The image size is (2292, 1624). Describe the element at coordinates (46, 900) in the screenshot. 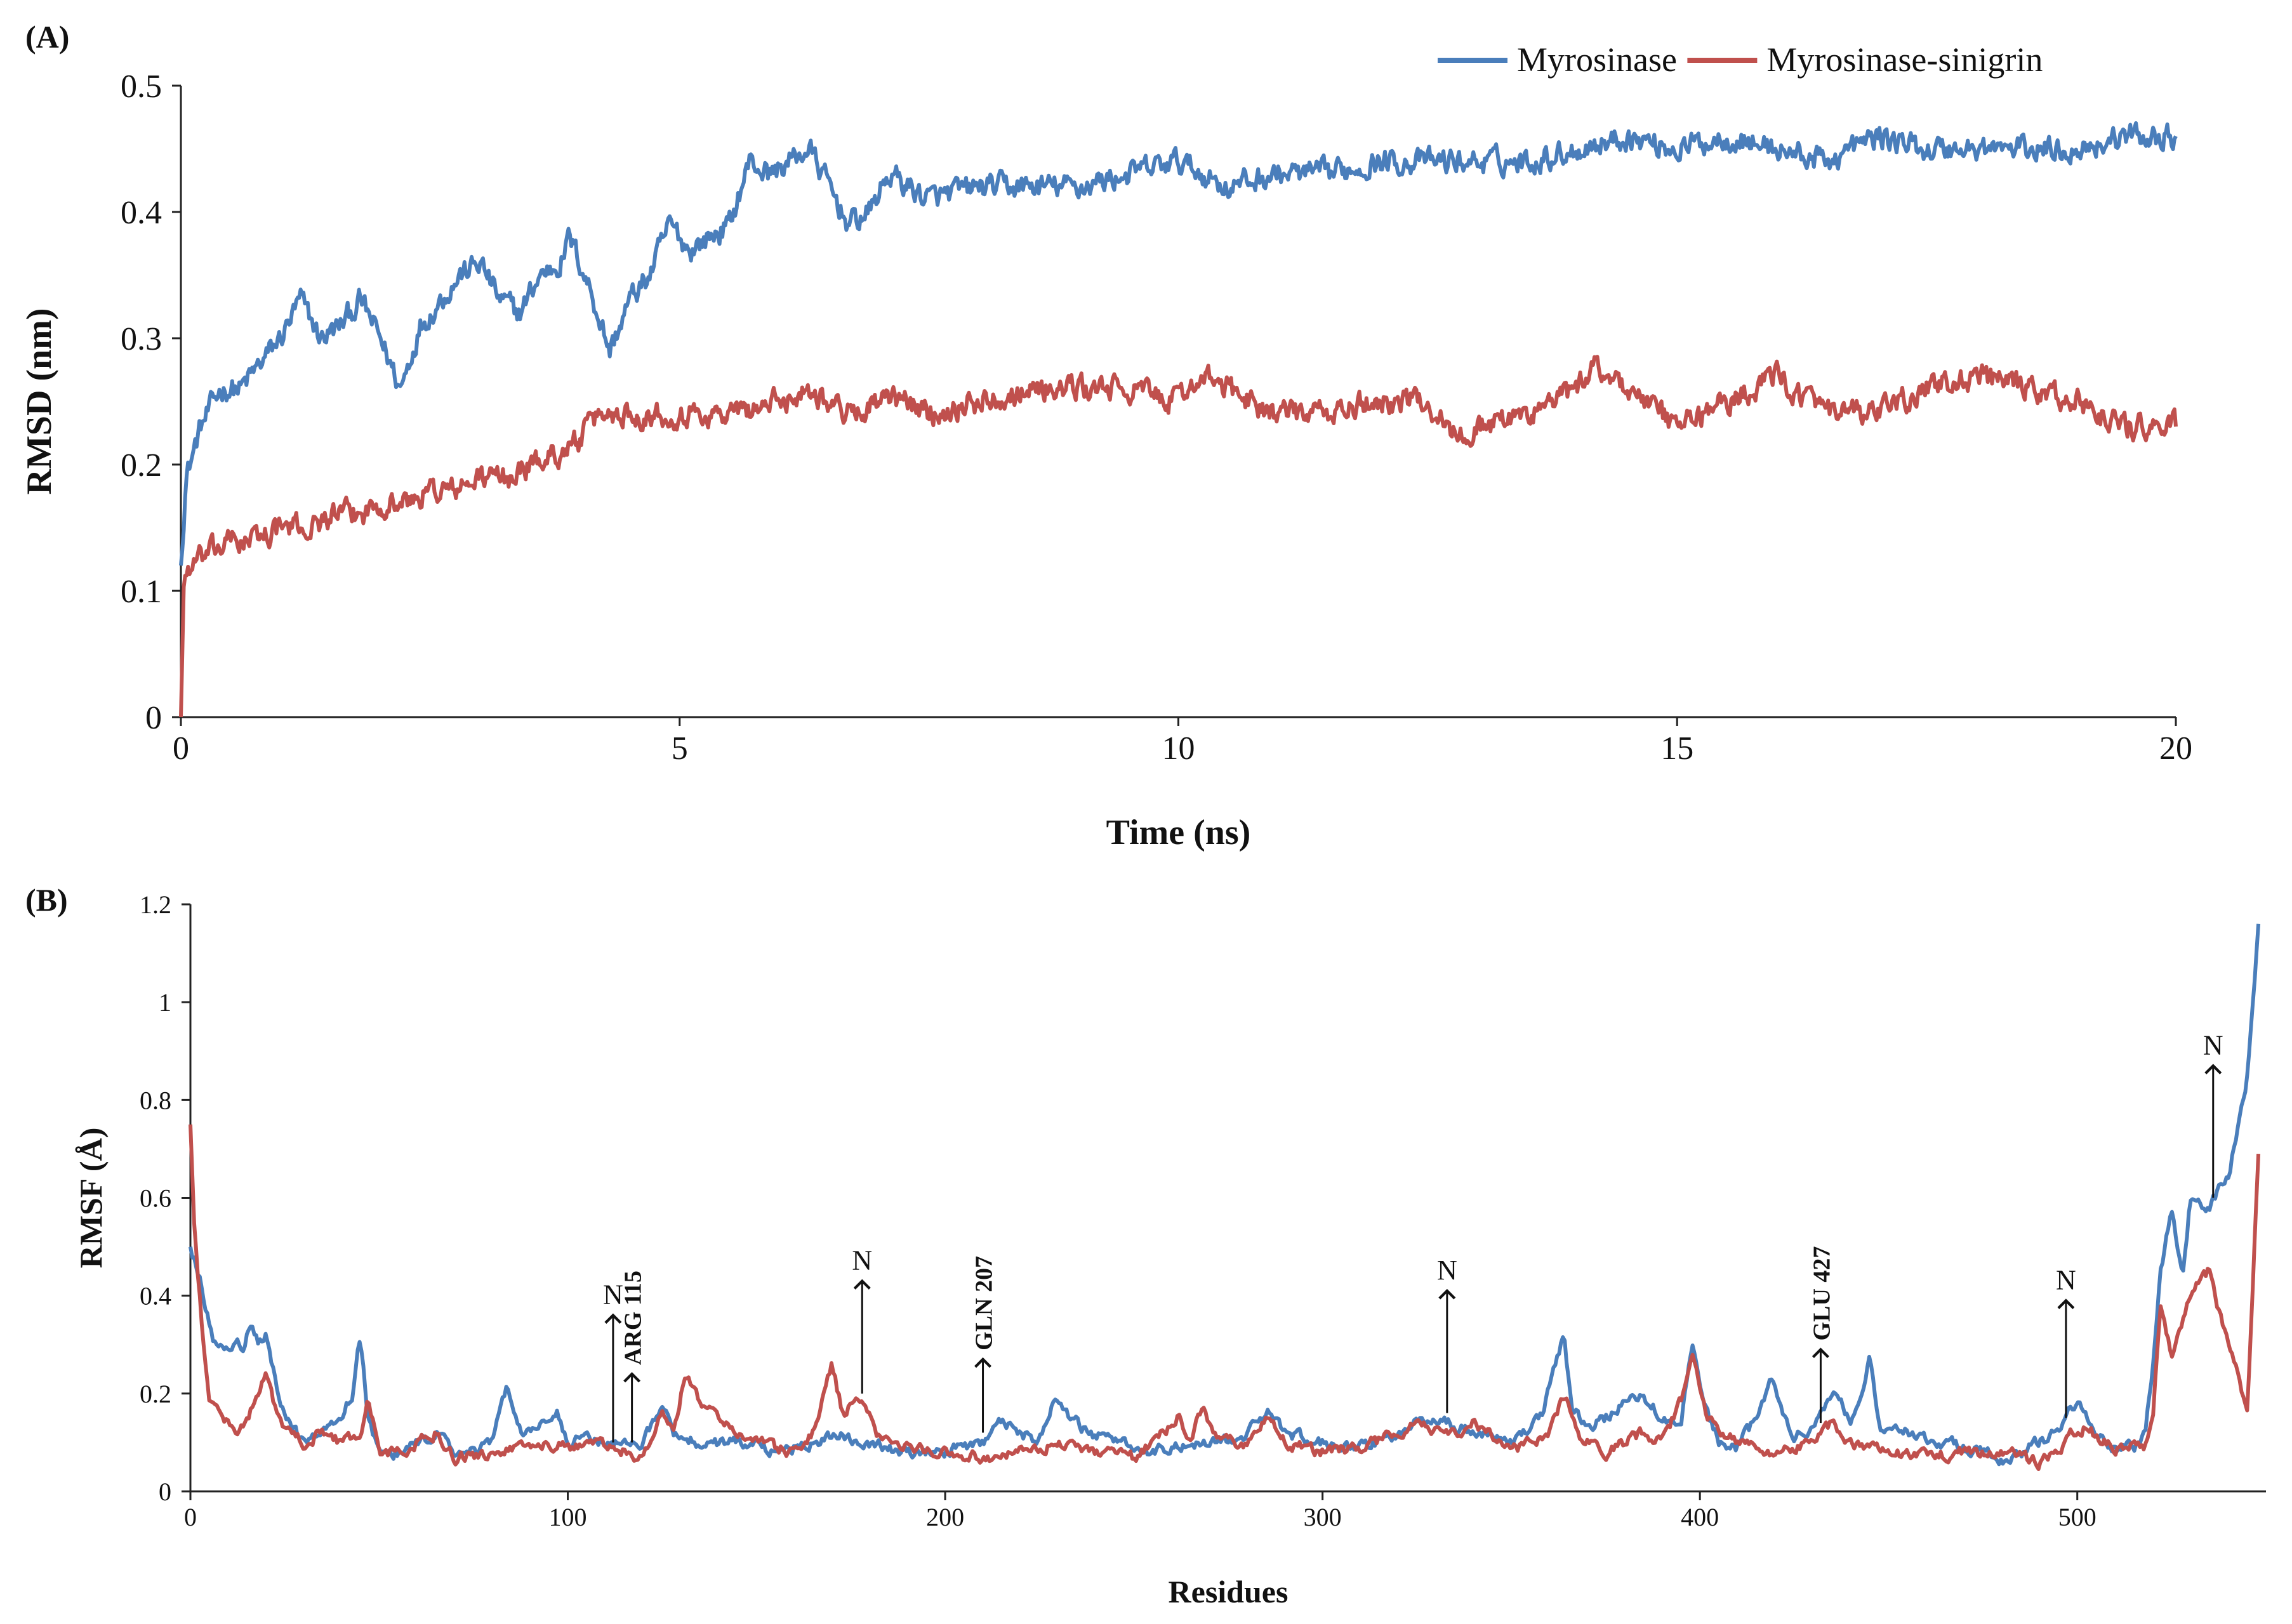

I see `panel-label: (B)` at that location.